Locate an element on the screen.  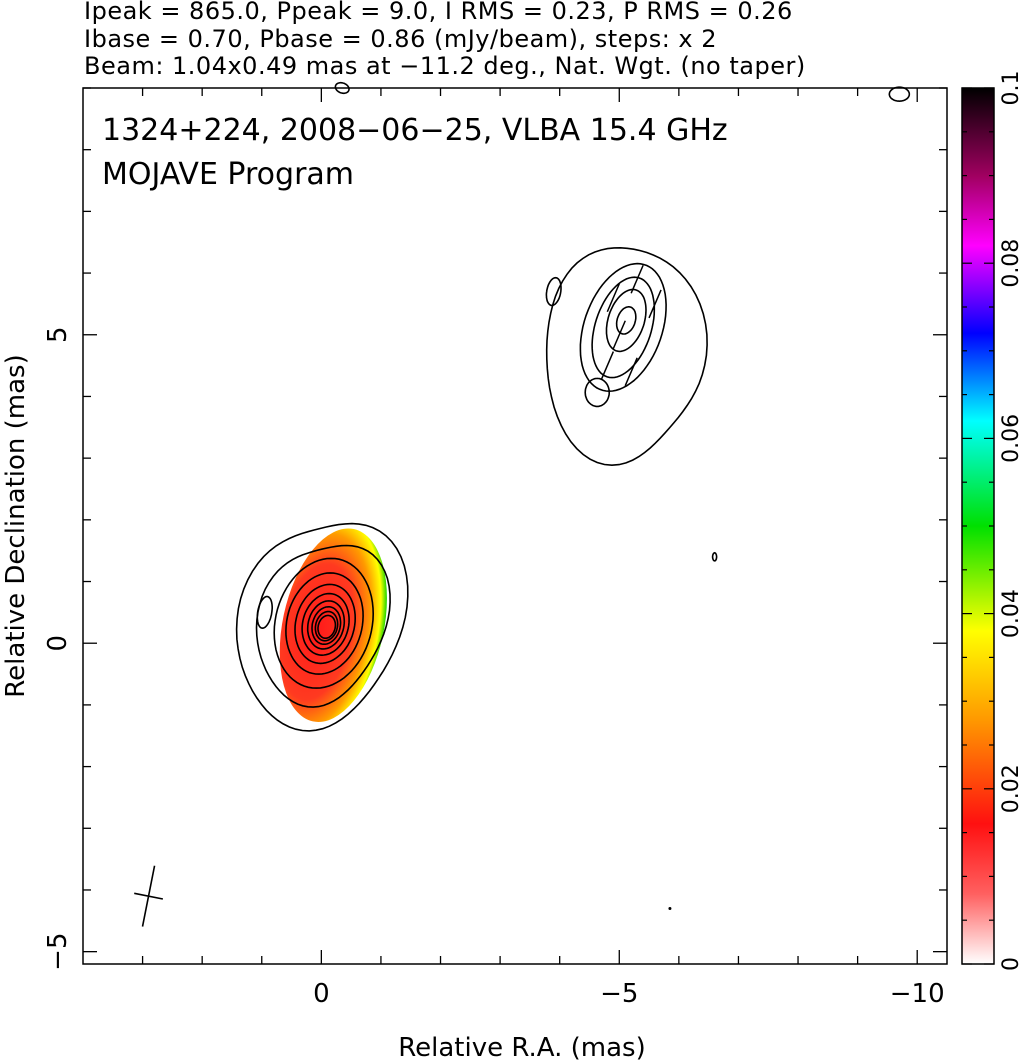
jet-knot-contour is located at coordinates (597, 392).